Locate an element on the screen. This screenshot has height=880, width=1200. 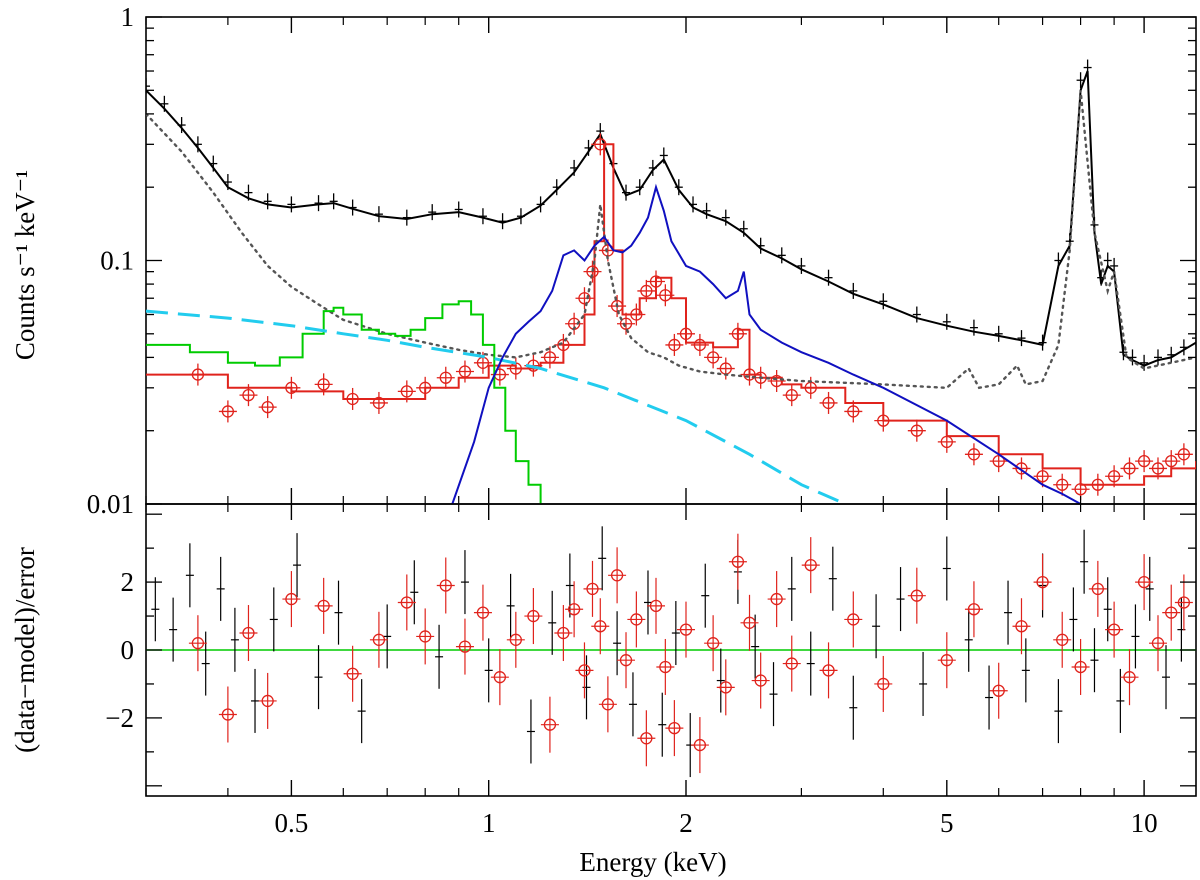
x-tick-label: 2 is located at coordinates (686, 823).